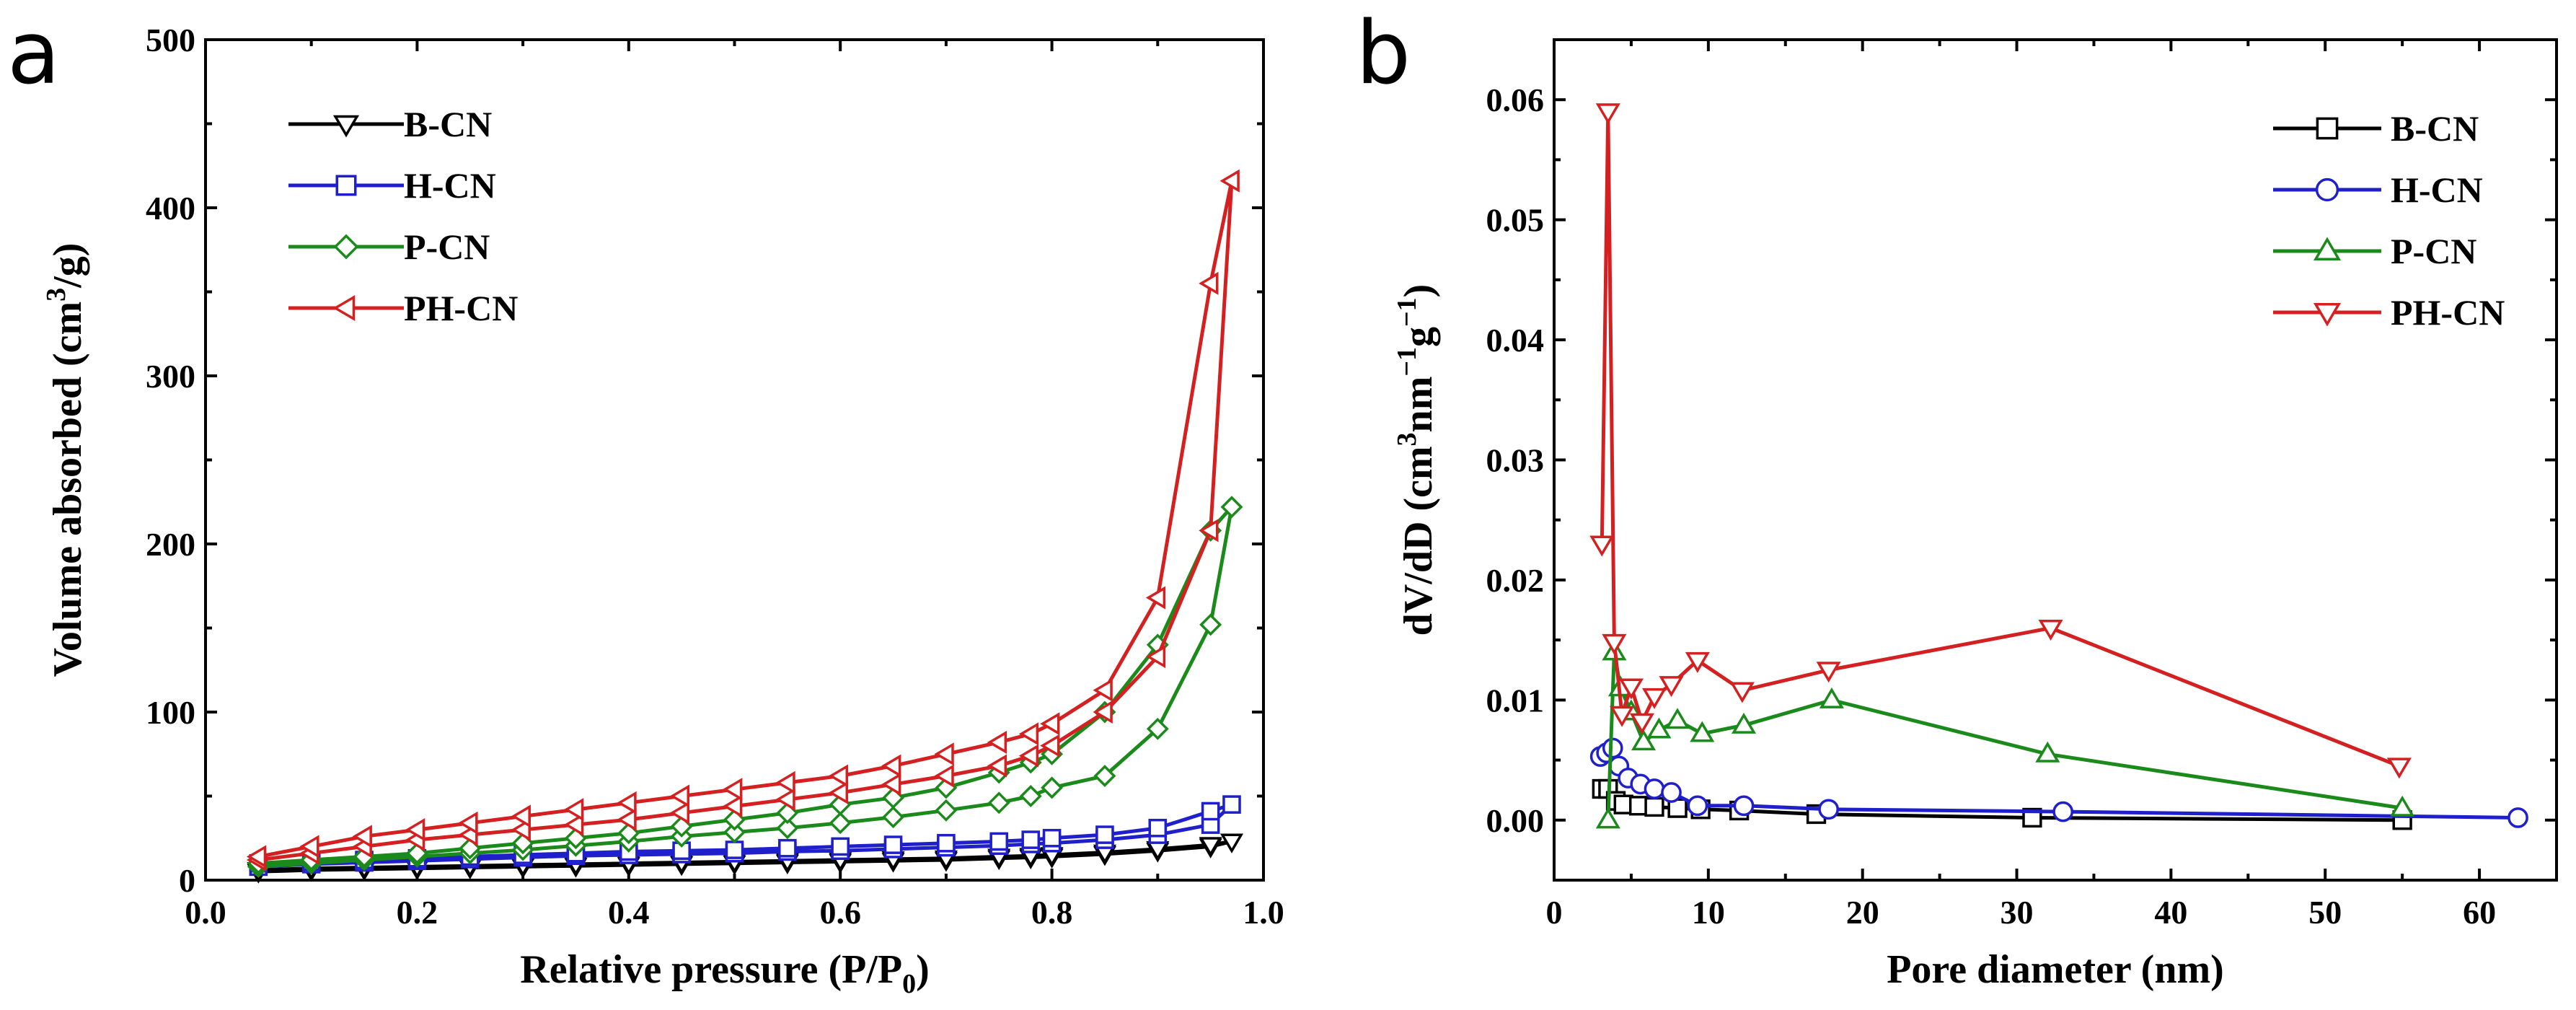 This screenshot has height=1010, width=2576. I want to click on panel-a-ytick-label: 200, so click(170, 544).